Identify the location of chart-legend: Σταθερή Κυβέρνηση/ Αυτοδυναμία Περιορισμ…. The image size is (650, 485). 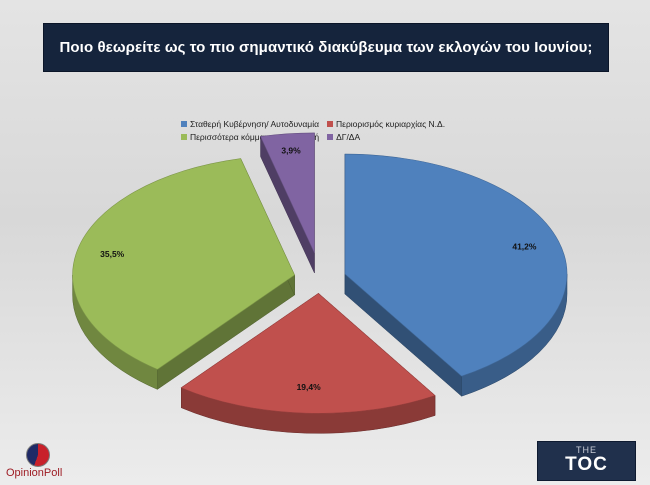
(331, 130).